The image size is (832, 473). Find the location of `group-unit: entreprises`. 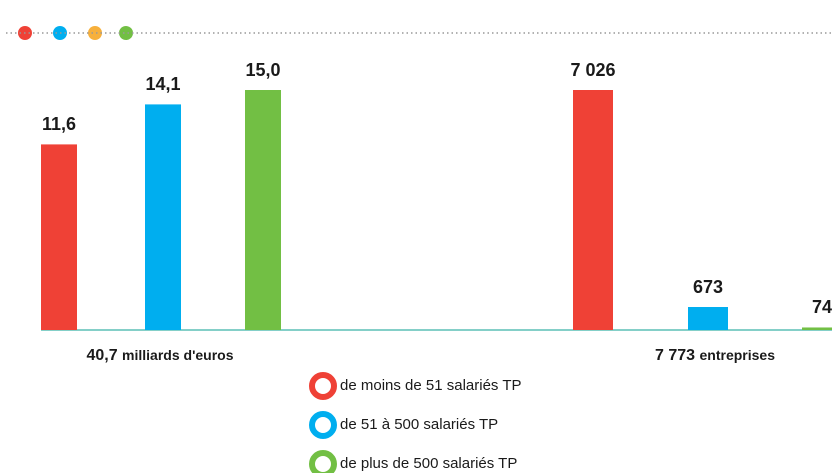

group-unit: entreprises is located at coordinates (738, 355).